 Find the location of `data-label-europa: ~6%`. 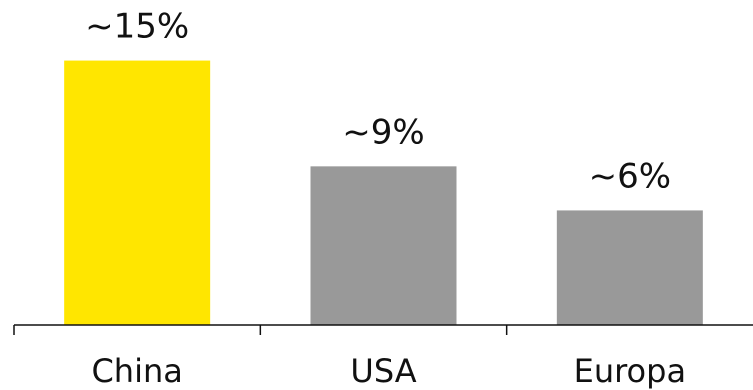

data-label-europa: ~6% is located at coordinates (630, 176).